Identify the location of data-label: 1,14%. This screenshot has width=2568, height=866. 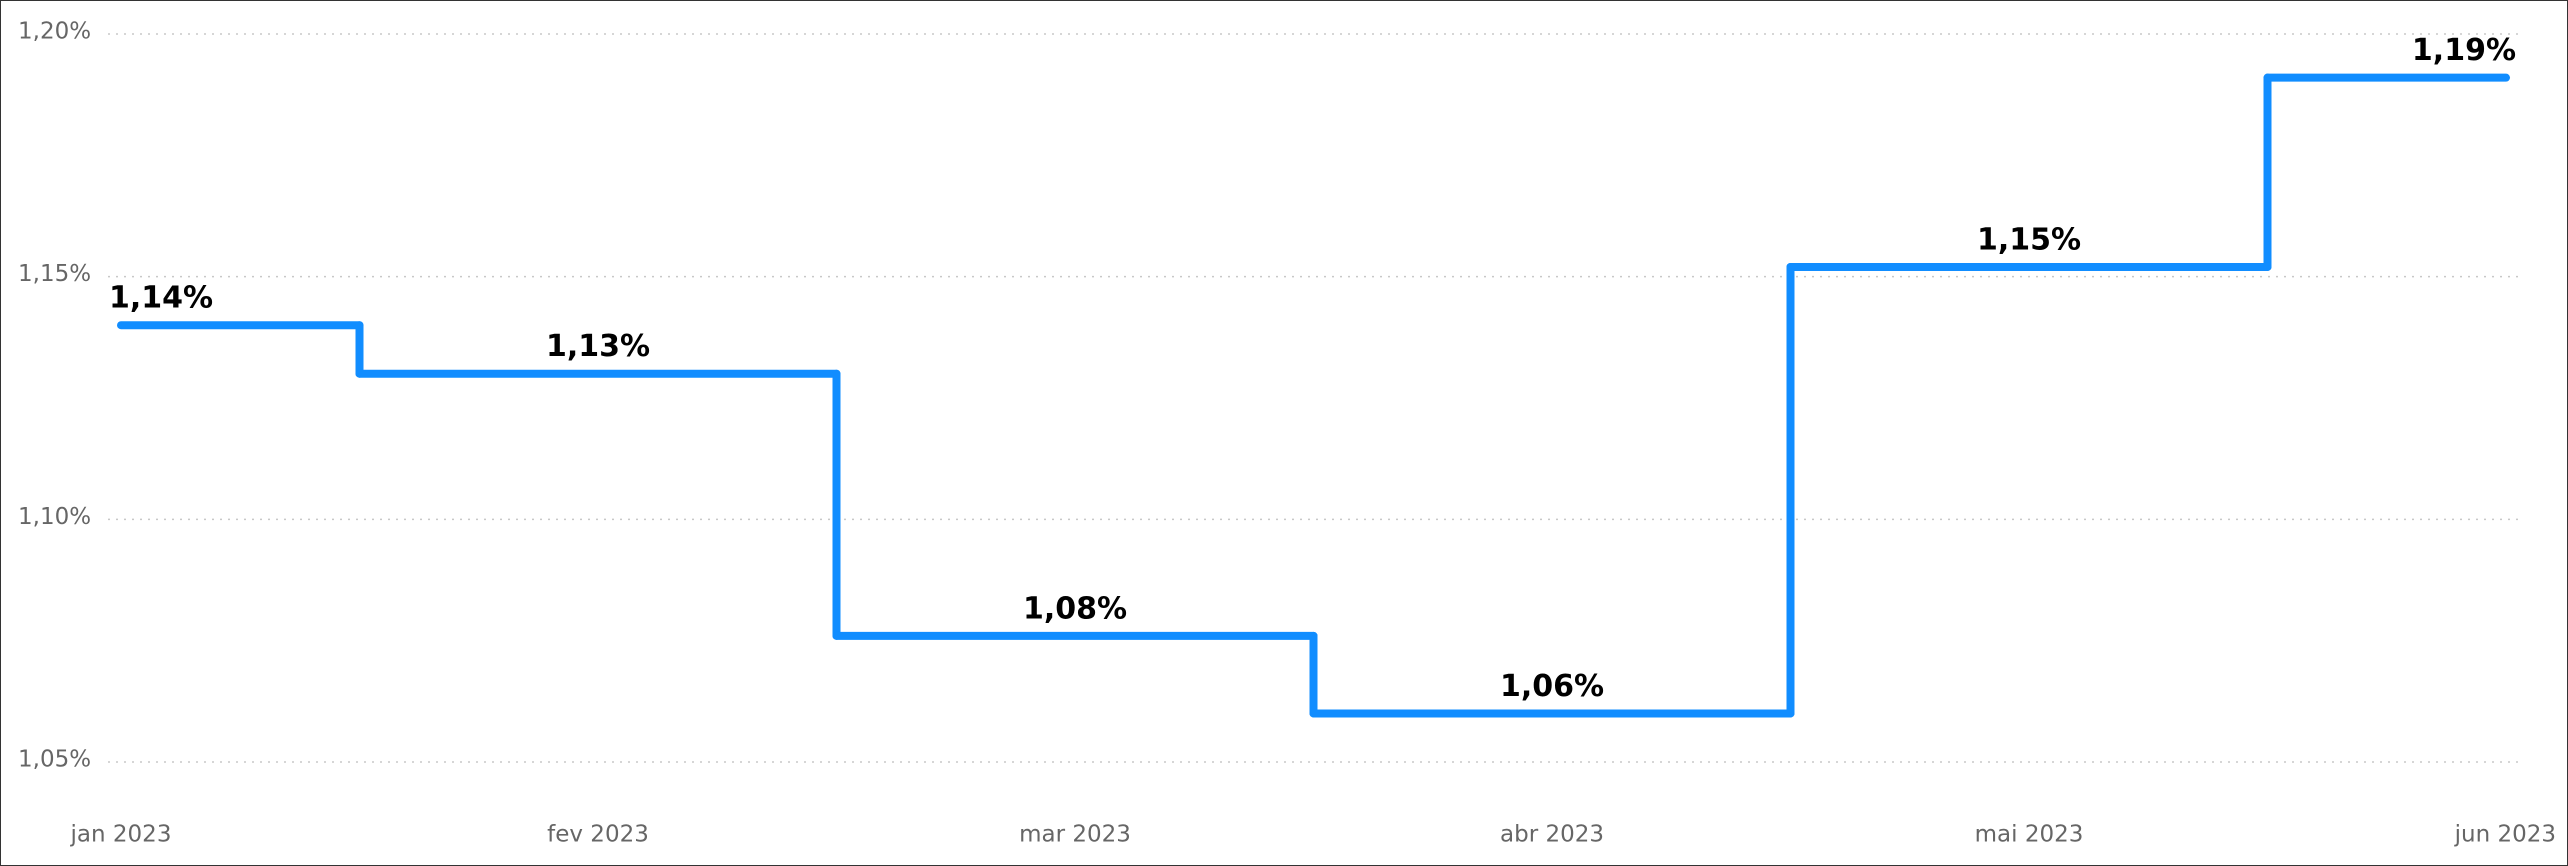
(161, 298).